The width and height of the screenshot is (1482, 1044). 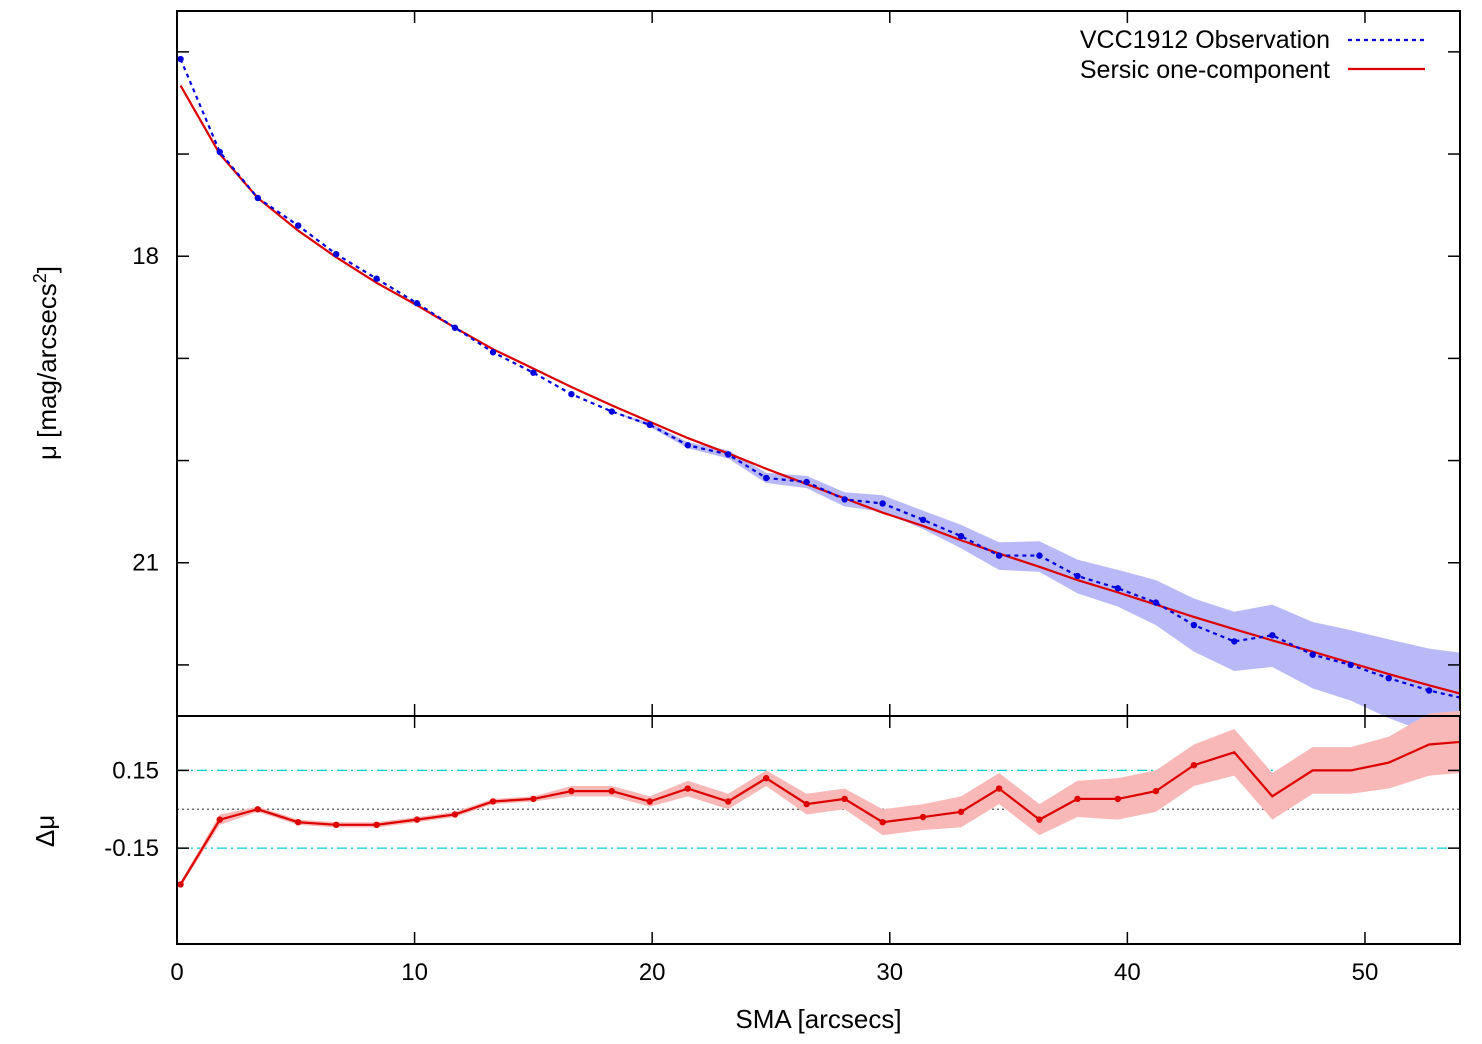 What do you see at coordinates (1205, 40) in the screenshot?
I see `legend-label-observation: VCC1912 Observation` at bounding box center [1205, 40].